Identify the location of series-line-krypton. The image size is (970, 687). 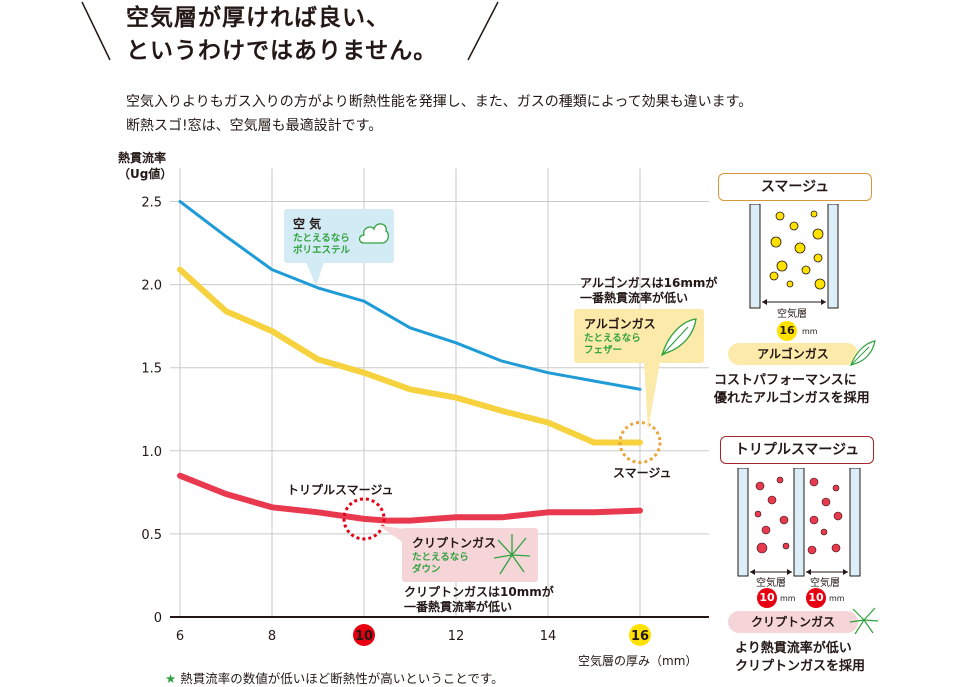
(410, 498).